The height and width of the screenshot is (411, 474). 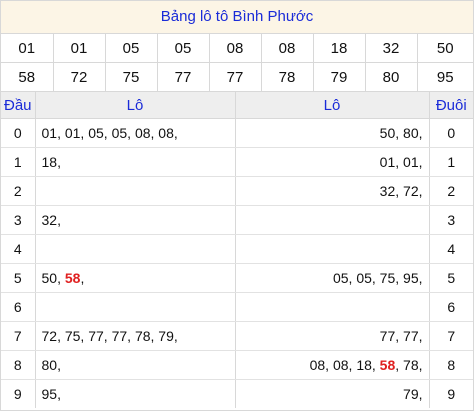 I want to click on table-row: 1 18, 01, 01, 1, so click(x=237, y=162).